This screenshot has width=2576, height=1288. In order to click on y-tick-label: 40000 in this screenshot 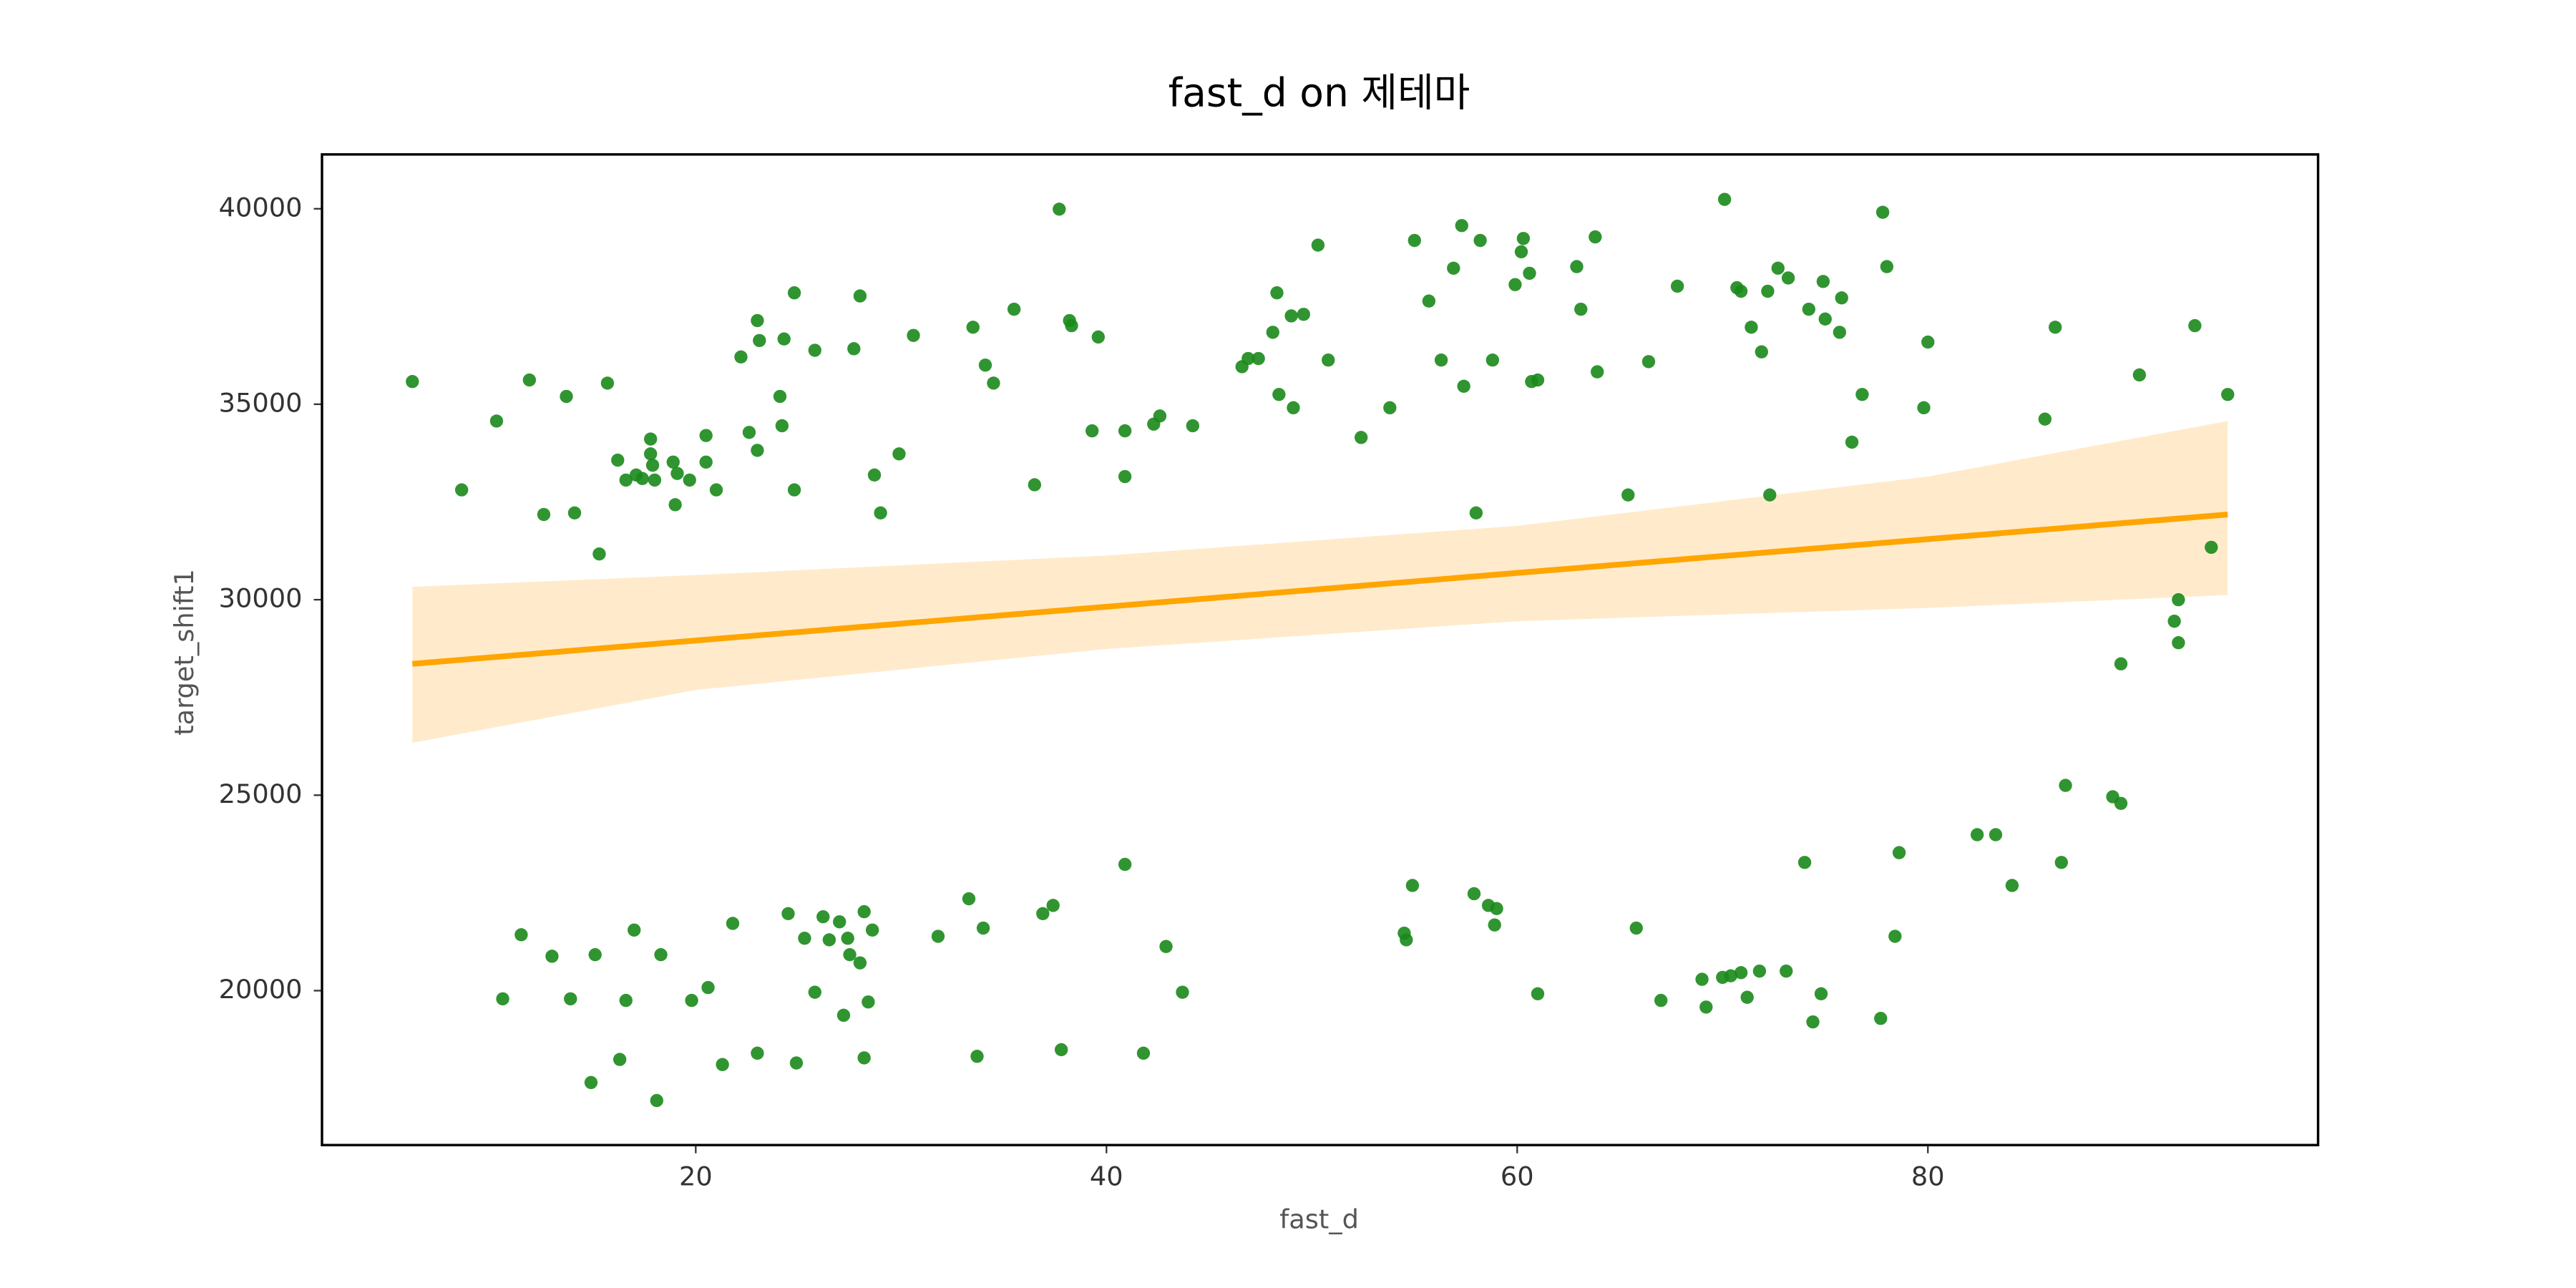, I will do `click(261, 208)`.